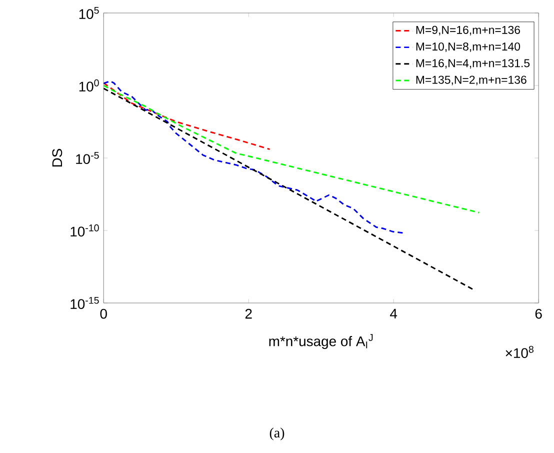 The image size is (554, 453). What do you see at coordinates (89, 85) in the screenshot?
I see `y-tick-label: 10$^{0}$` at bounding box center [89, 85].